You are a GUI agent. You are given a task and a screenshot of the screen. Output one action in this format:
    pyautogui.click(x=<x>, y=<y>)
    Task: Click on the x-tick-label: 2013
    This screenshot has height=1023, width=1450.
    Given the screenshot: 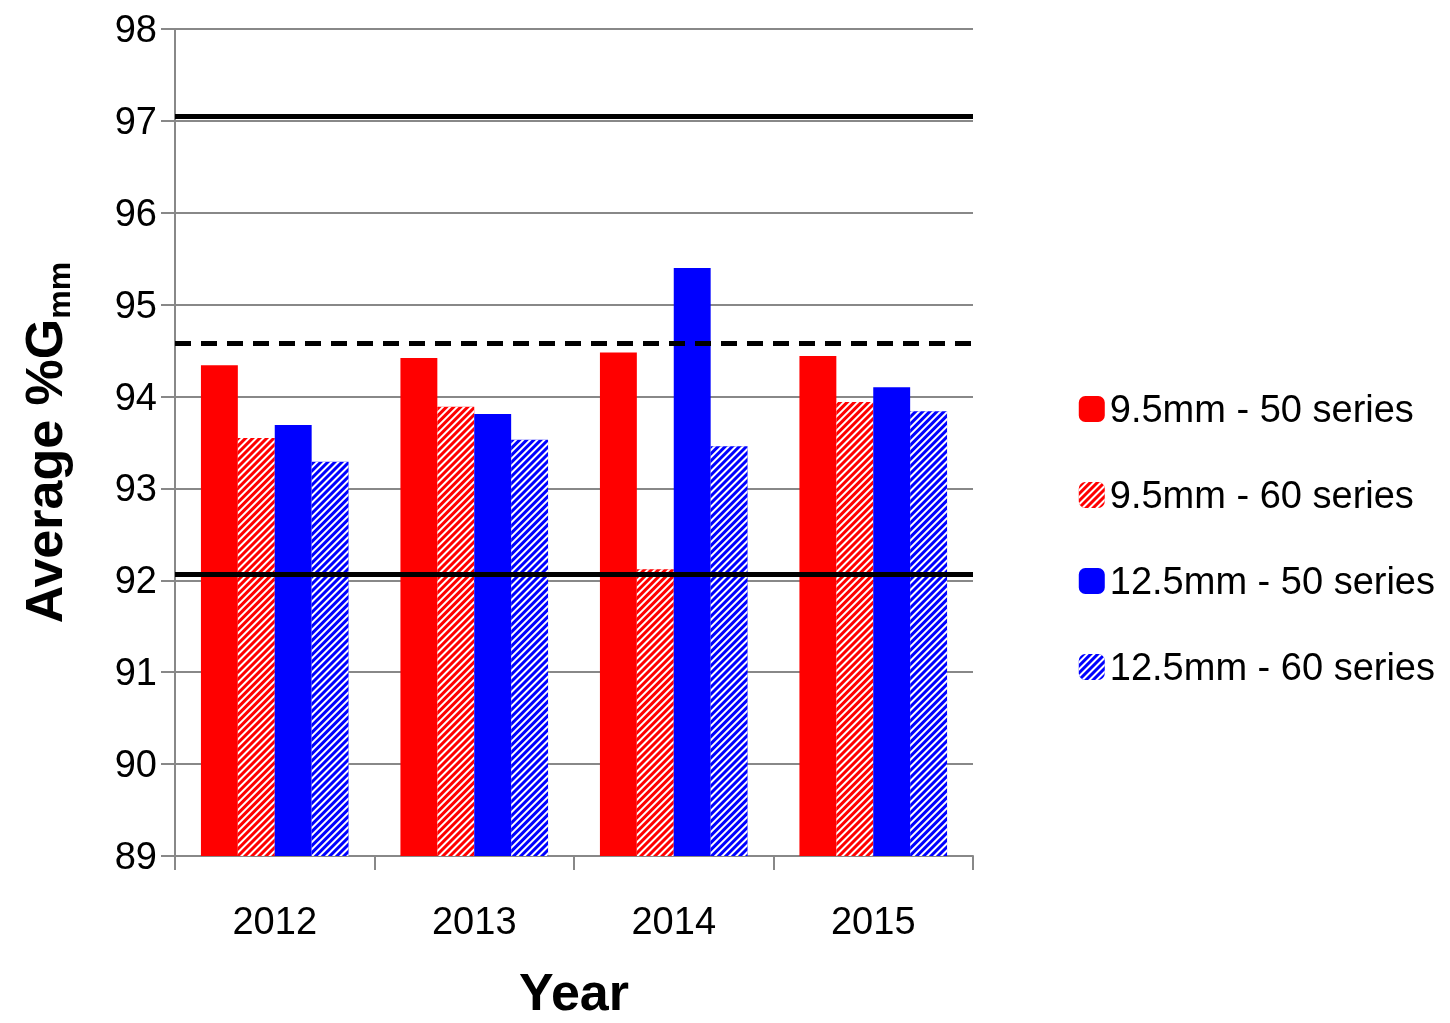 What is the action you would take?
    pyautogui.click(x=474, y=921)
    